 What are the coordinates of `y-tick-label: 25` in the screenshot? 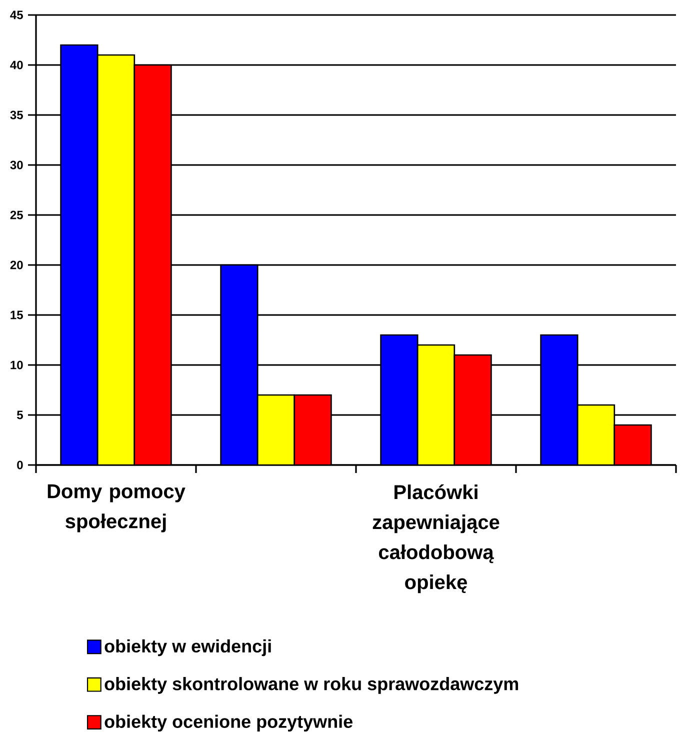 It's located at (17, 215).